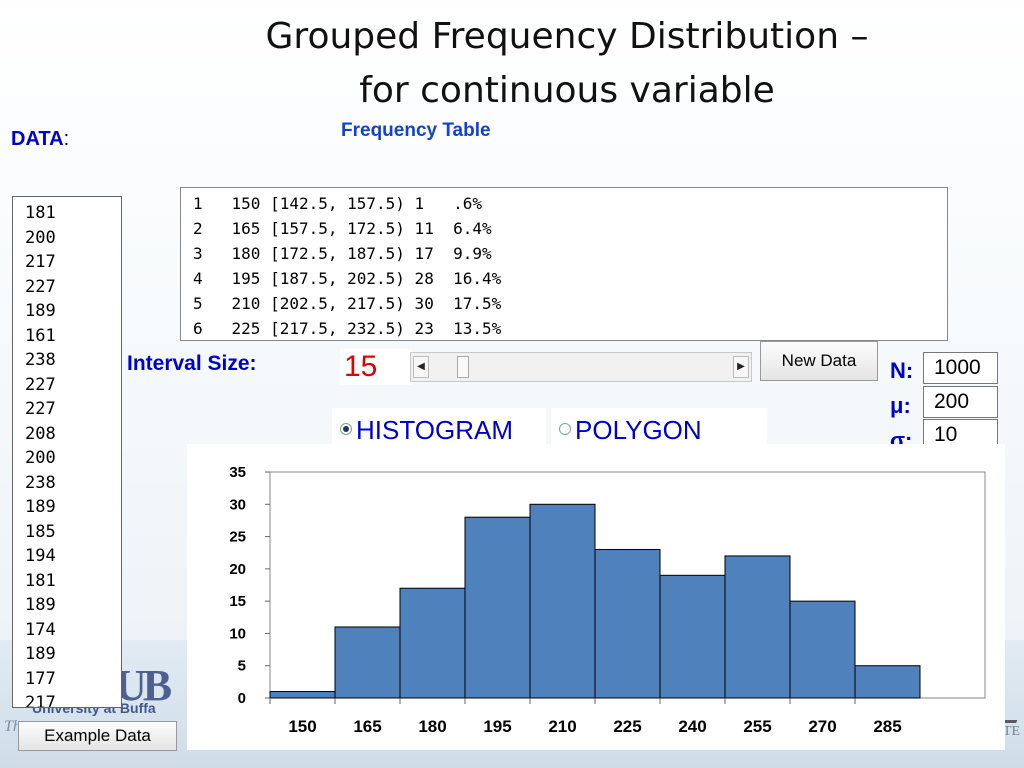 This screenshot has height=768, width=1024. Describe the element at coordinates (432, 726) in the screenshot. I see `x-tick-label: 180` at that location.